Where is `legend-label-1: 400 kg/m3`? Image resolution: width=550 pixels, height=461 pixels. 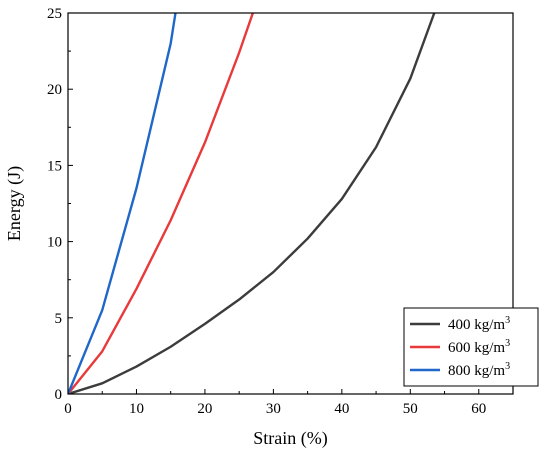 legend-label-1: 400 kg/m3 is located at coordinates (479, 324).